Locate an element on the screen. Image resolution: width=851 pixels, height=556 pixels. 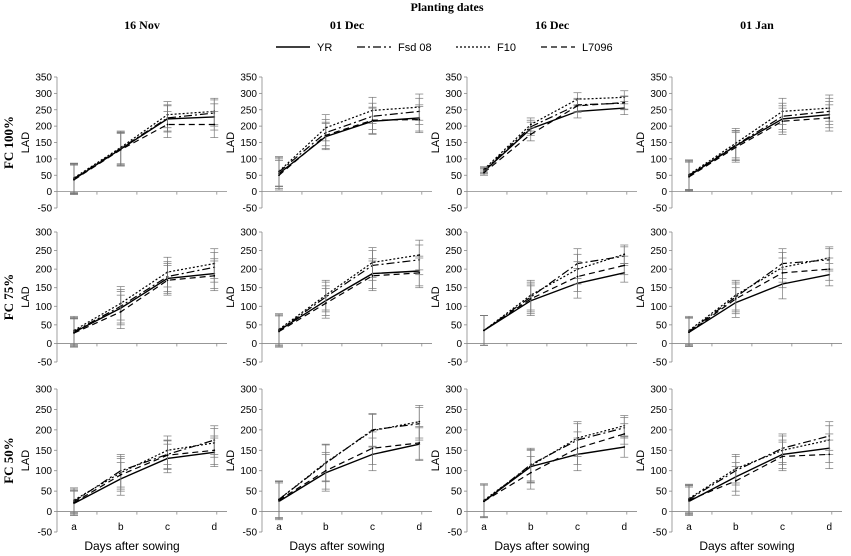
panel: 300 250 200 150 100 50 0 -50 LAD is located at coordinates (123, 298).